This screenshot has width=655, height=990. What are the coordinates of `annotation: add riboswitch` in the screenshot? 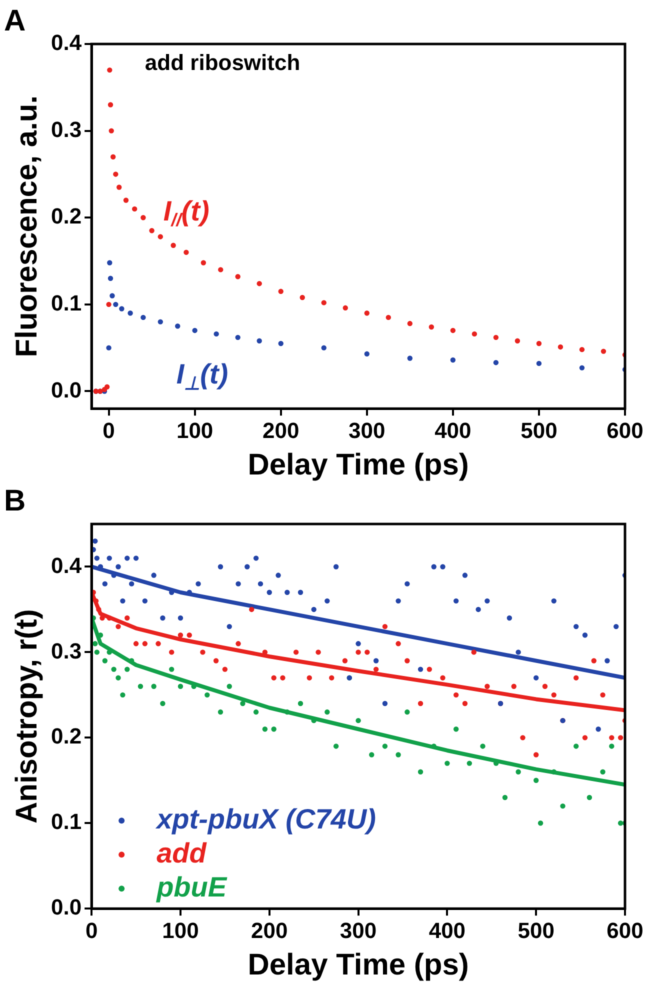 It's located at (222, 63).